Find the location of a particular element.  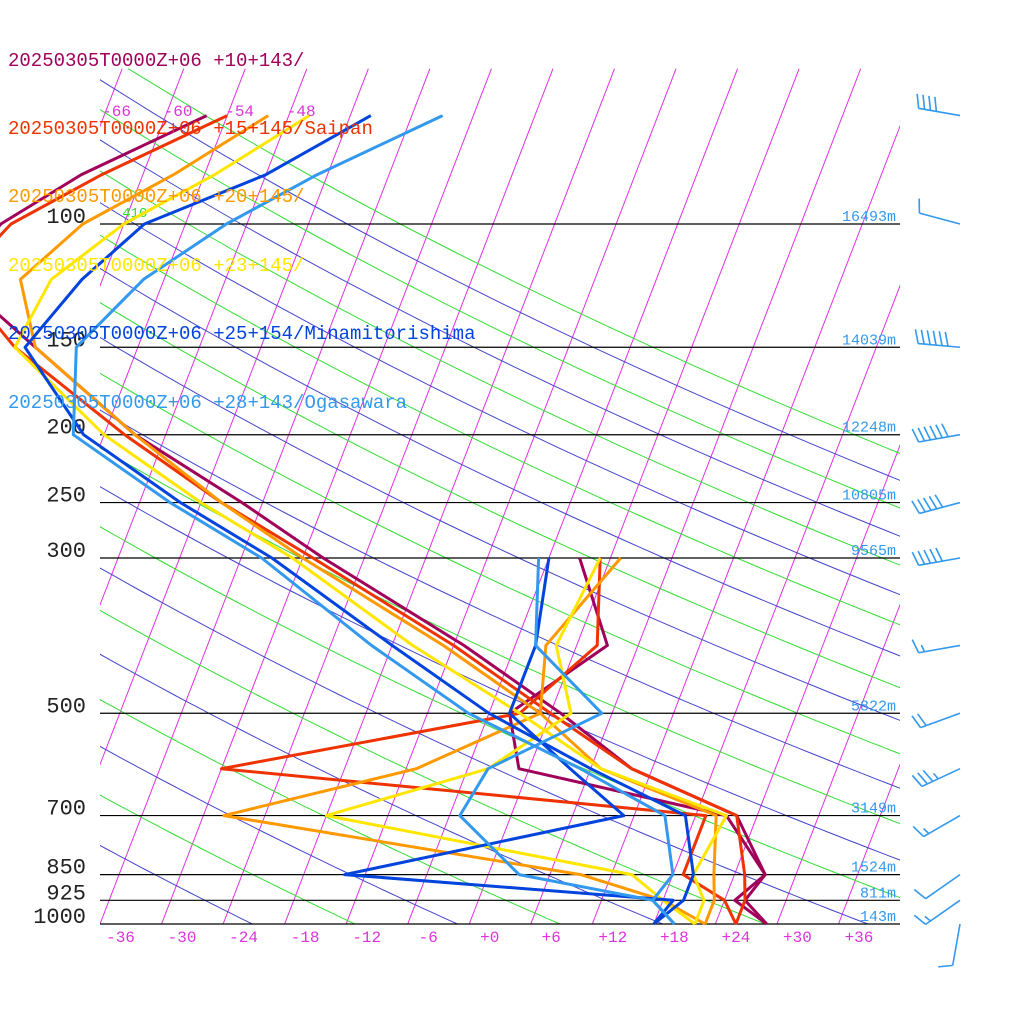

dry-adiabat-line is located at coordinates (176, 884).